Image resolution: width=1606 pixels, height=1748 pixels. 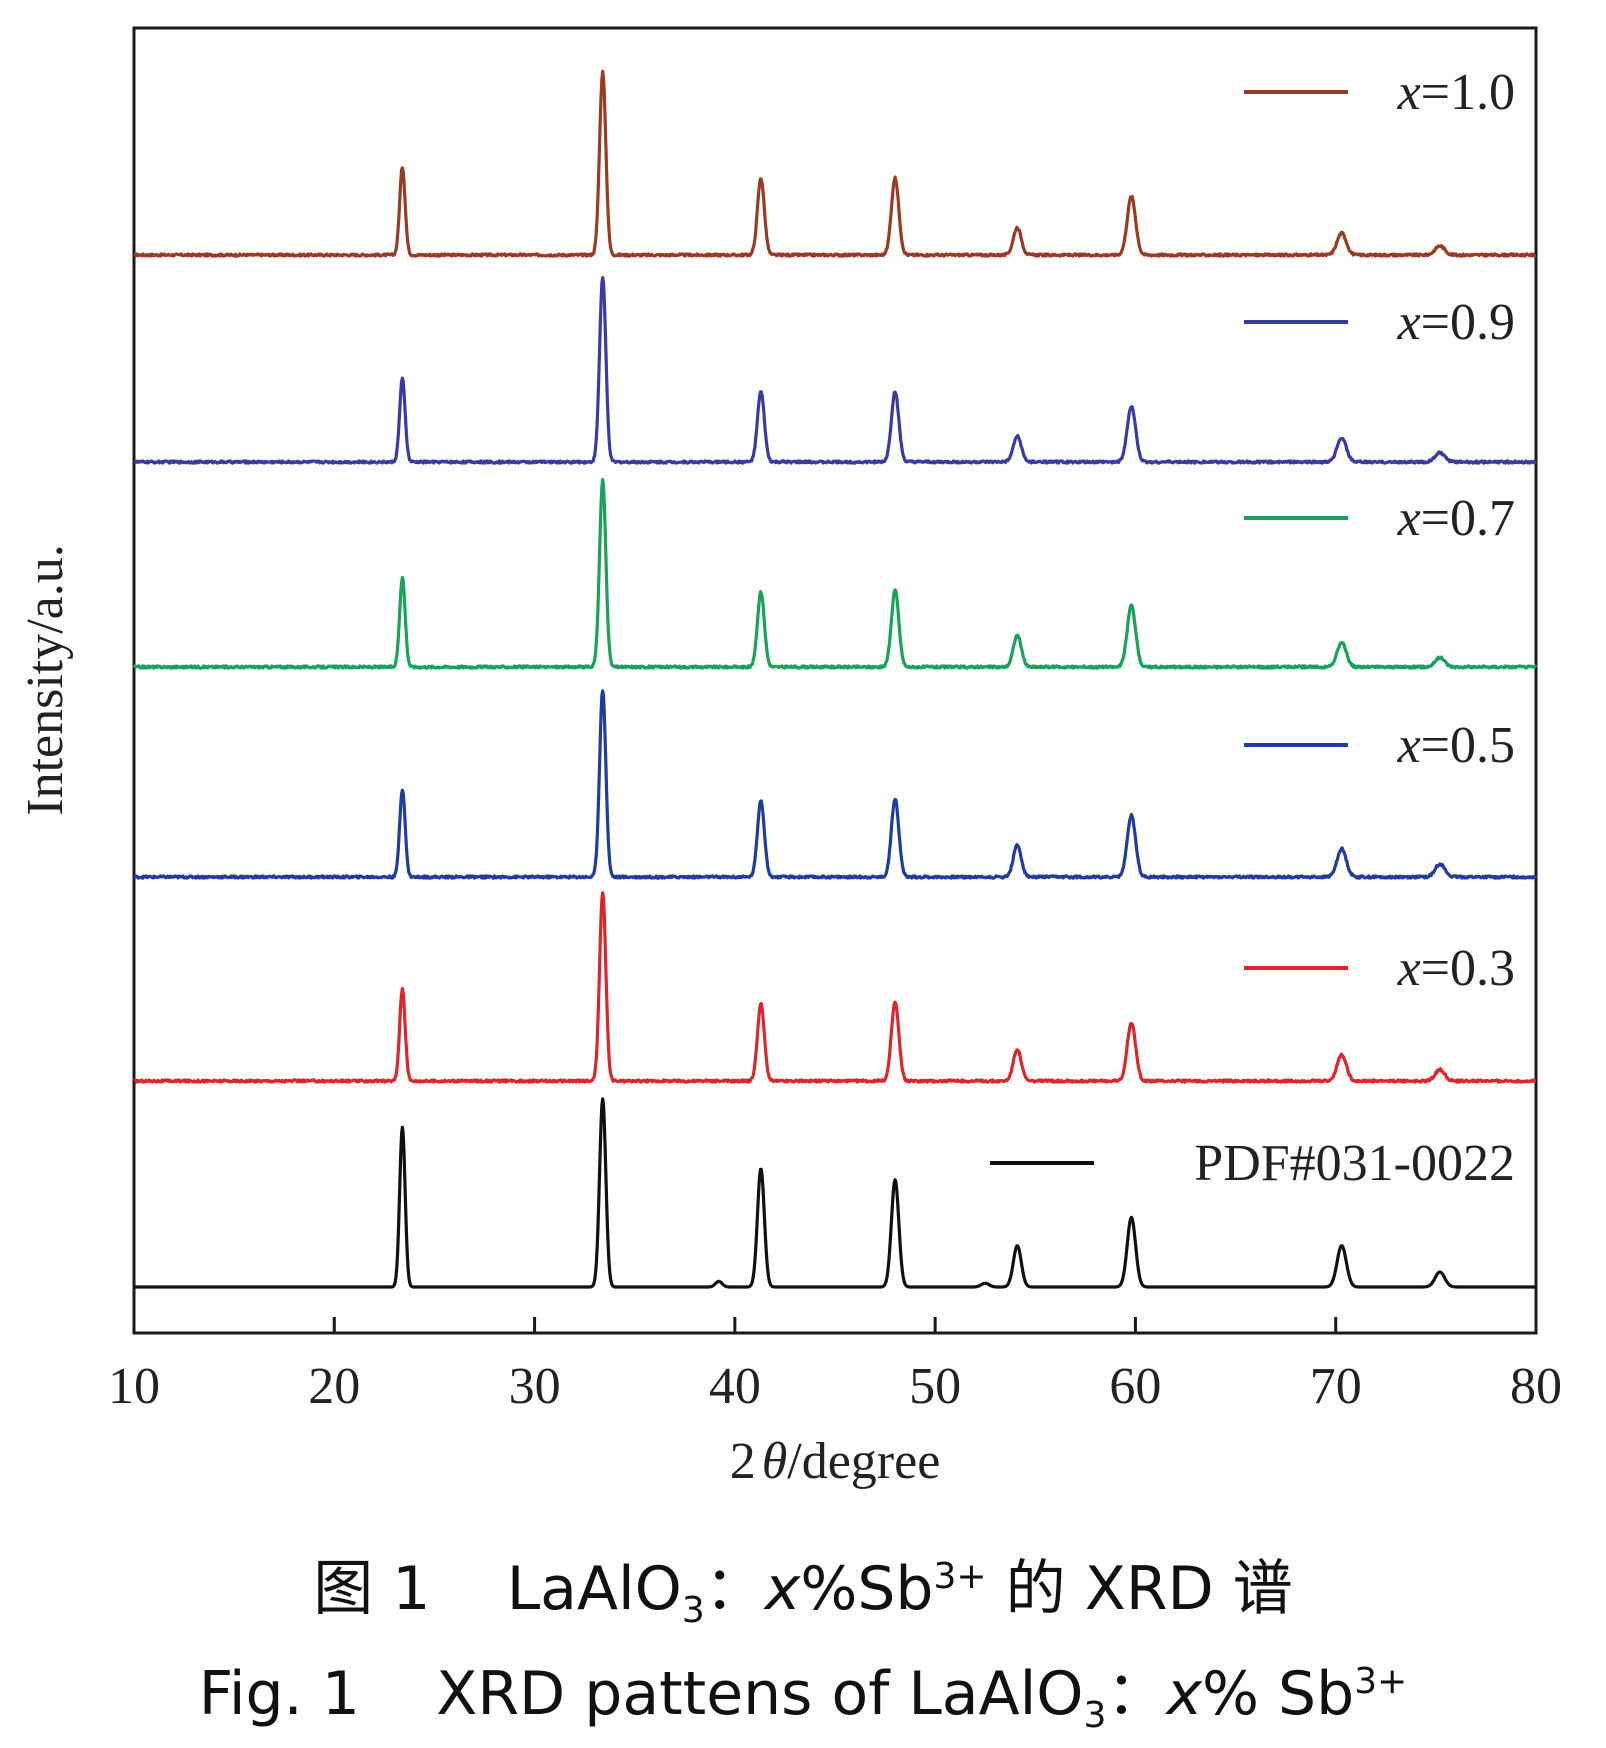 I want to click on figure-caption-english: Fig. 1 XRD pattens of LaAlO3：x% Sb3+, so click(x=803, y=1697).